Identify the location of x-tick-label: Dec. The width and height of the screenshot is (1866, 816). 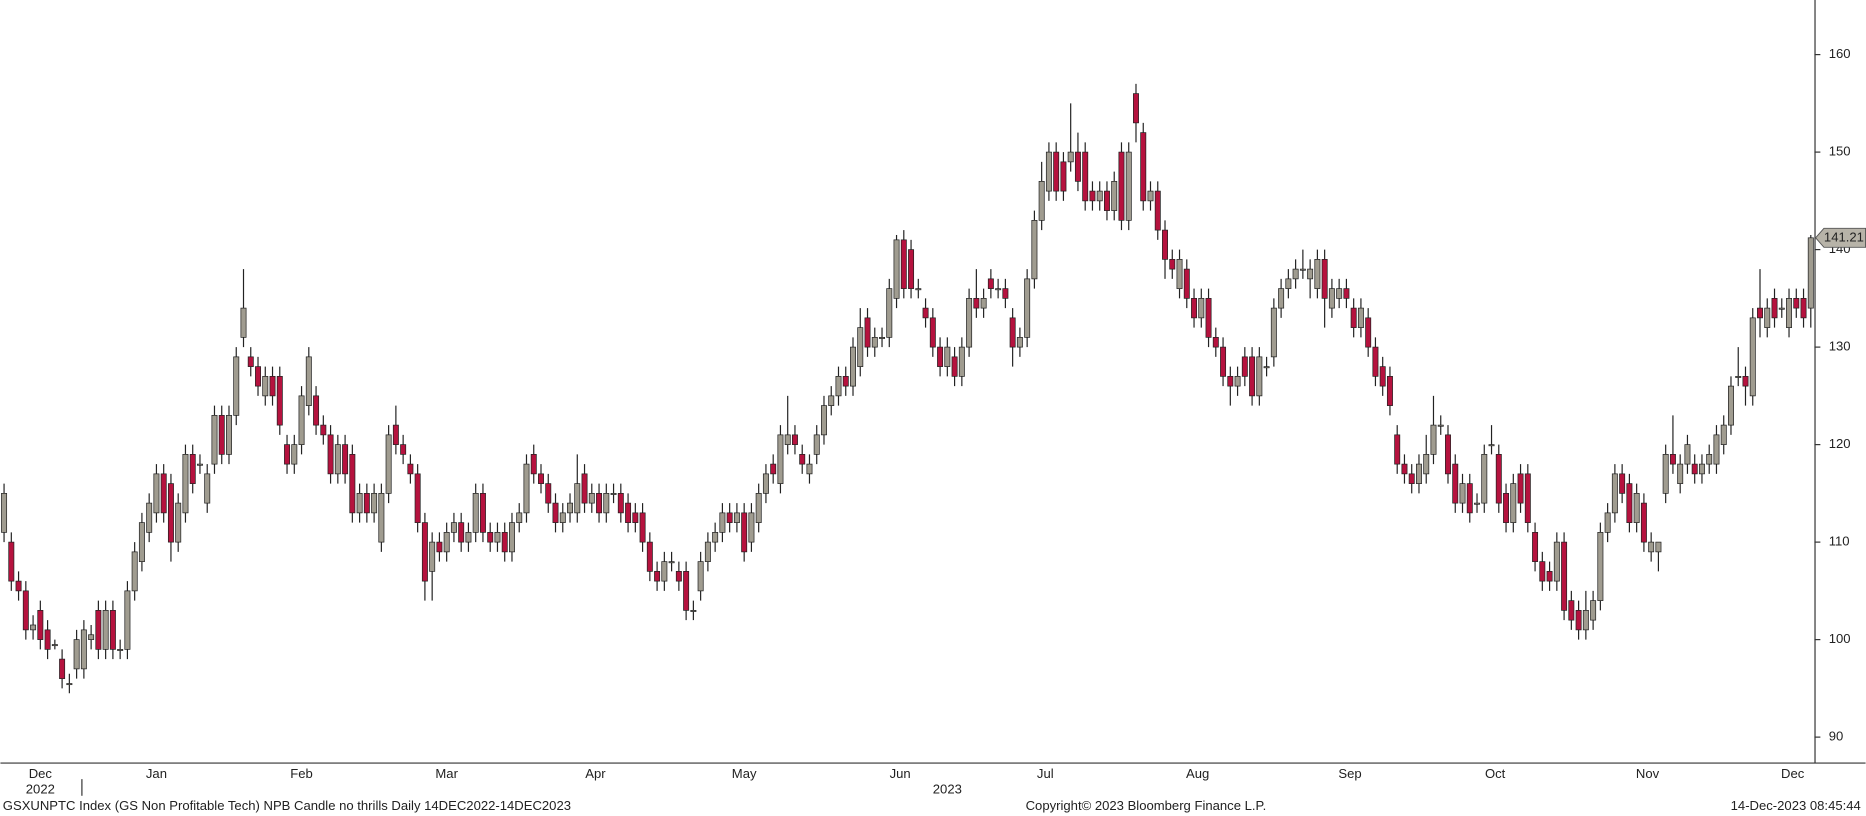
(41, 773).